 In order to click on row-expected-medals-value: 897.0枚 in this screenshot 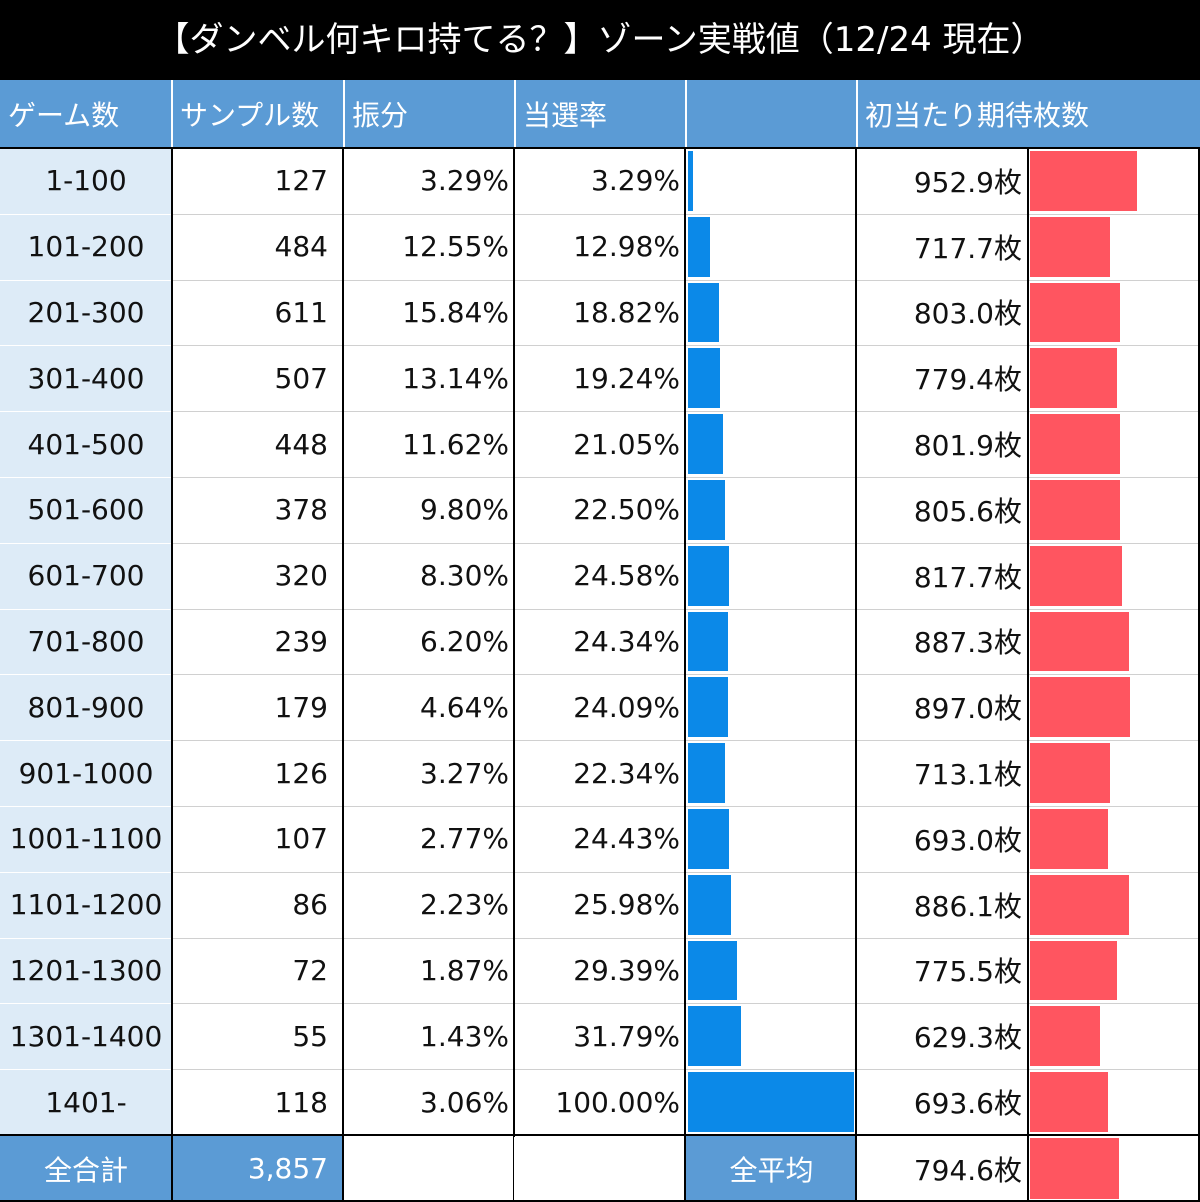, I will do `click(967, 709)`.